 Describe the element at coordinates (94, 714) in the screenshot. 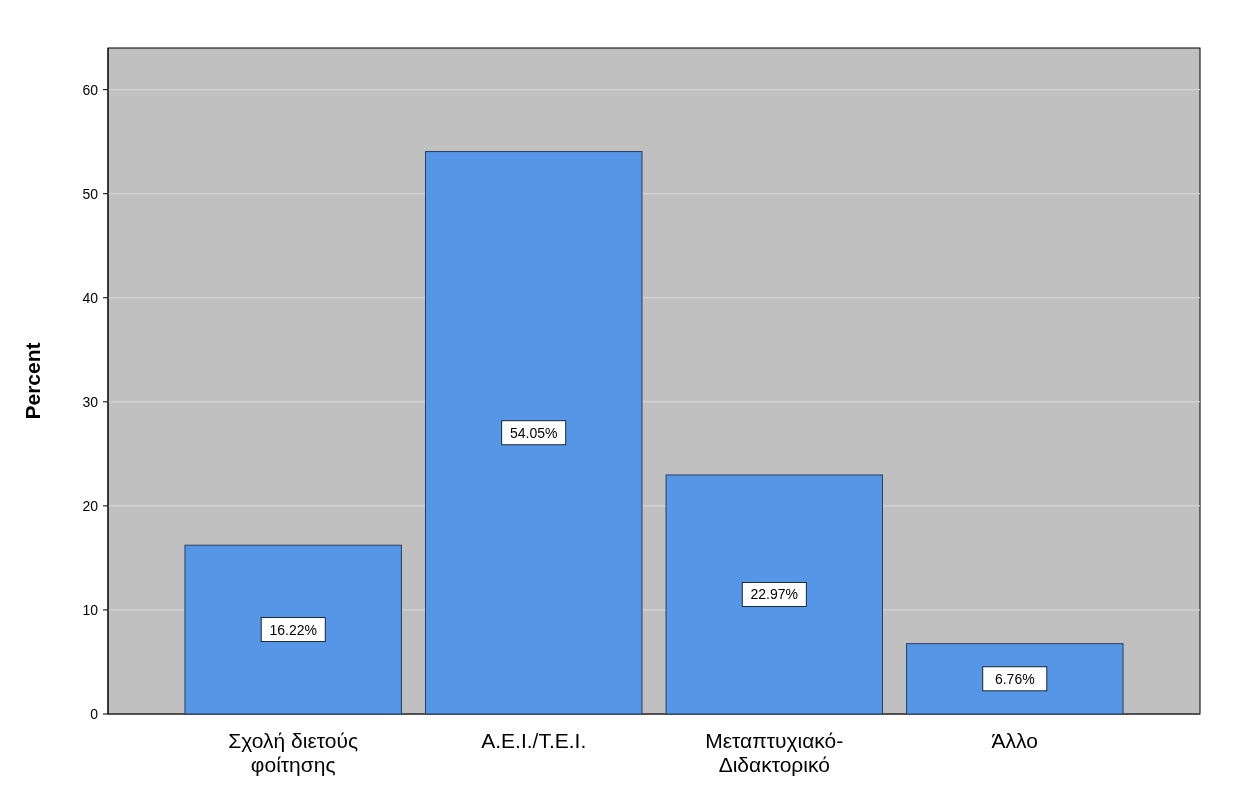

I see `y-tick-label: 0` at that location.